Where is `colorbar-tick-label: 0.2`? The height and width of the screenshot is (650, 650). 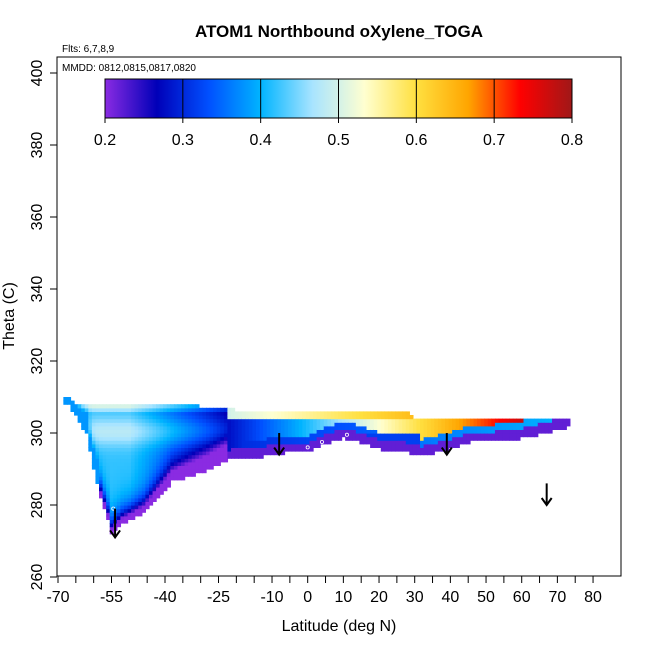 colorbar-tick-label: 0.2 is located at coordinates (105, 140).